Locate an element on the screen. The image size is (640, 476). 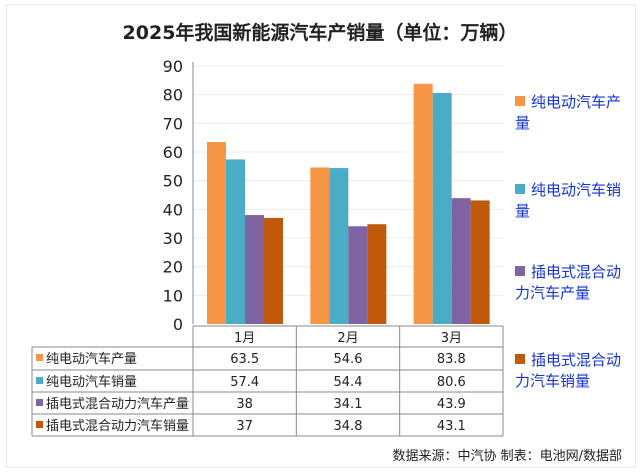
table-cell-value: 57.4 is located at coordinates (244, 382).